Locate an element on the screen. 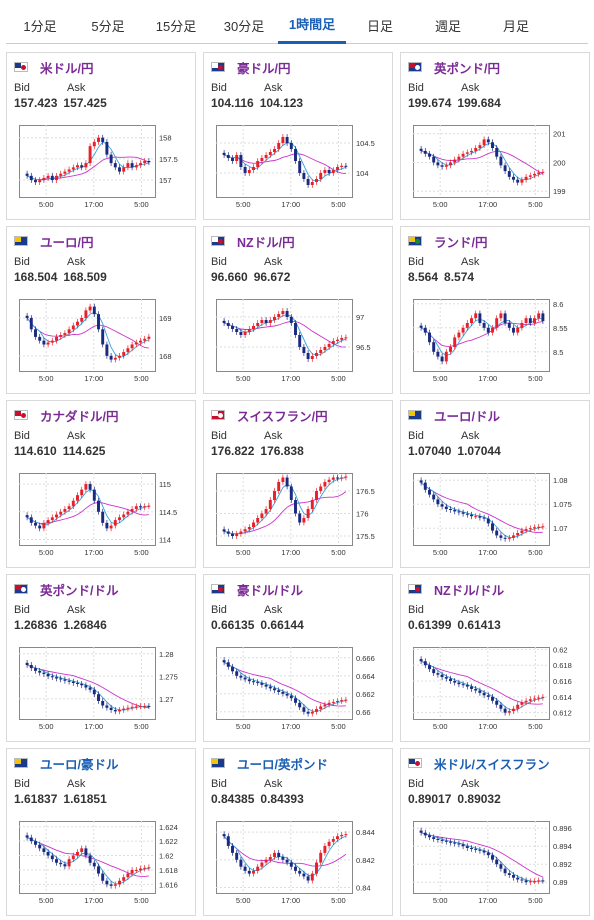 The image size is (594, 920). pair-name: ユーロ/円 is located at coordinates (67, 242).